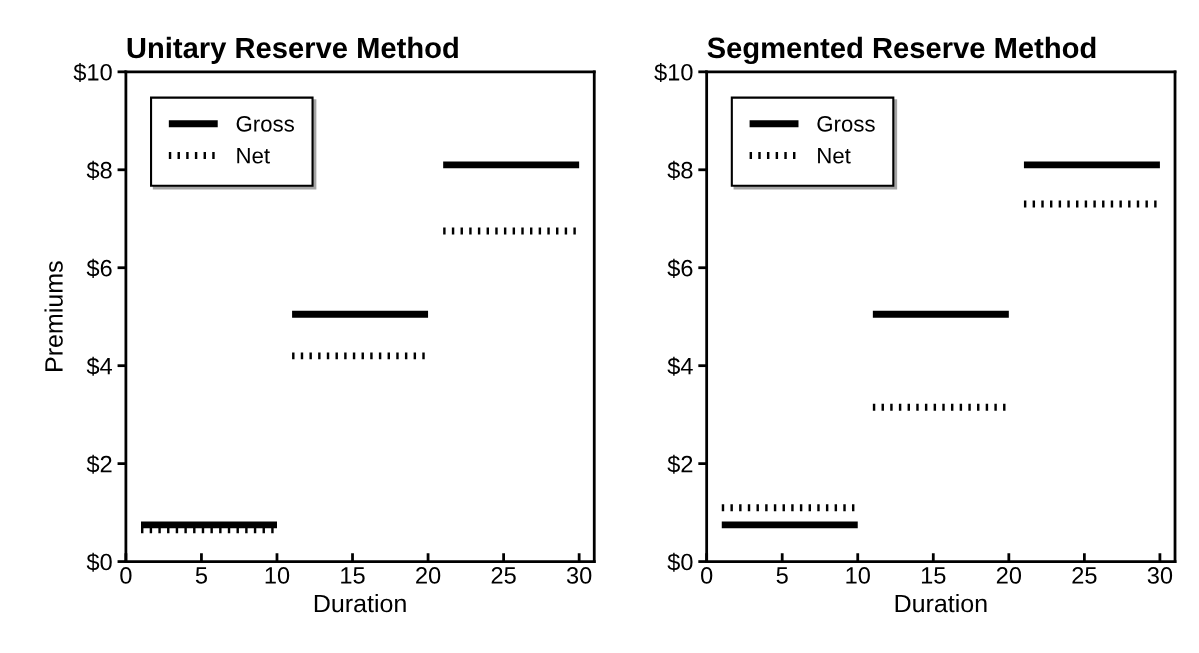 The height and width of the screenshot is (653, 1199). Describe the element at coordinates (53, 316) in the screenshot. I see `y-axis-title: Premiums` at that location.